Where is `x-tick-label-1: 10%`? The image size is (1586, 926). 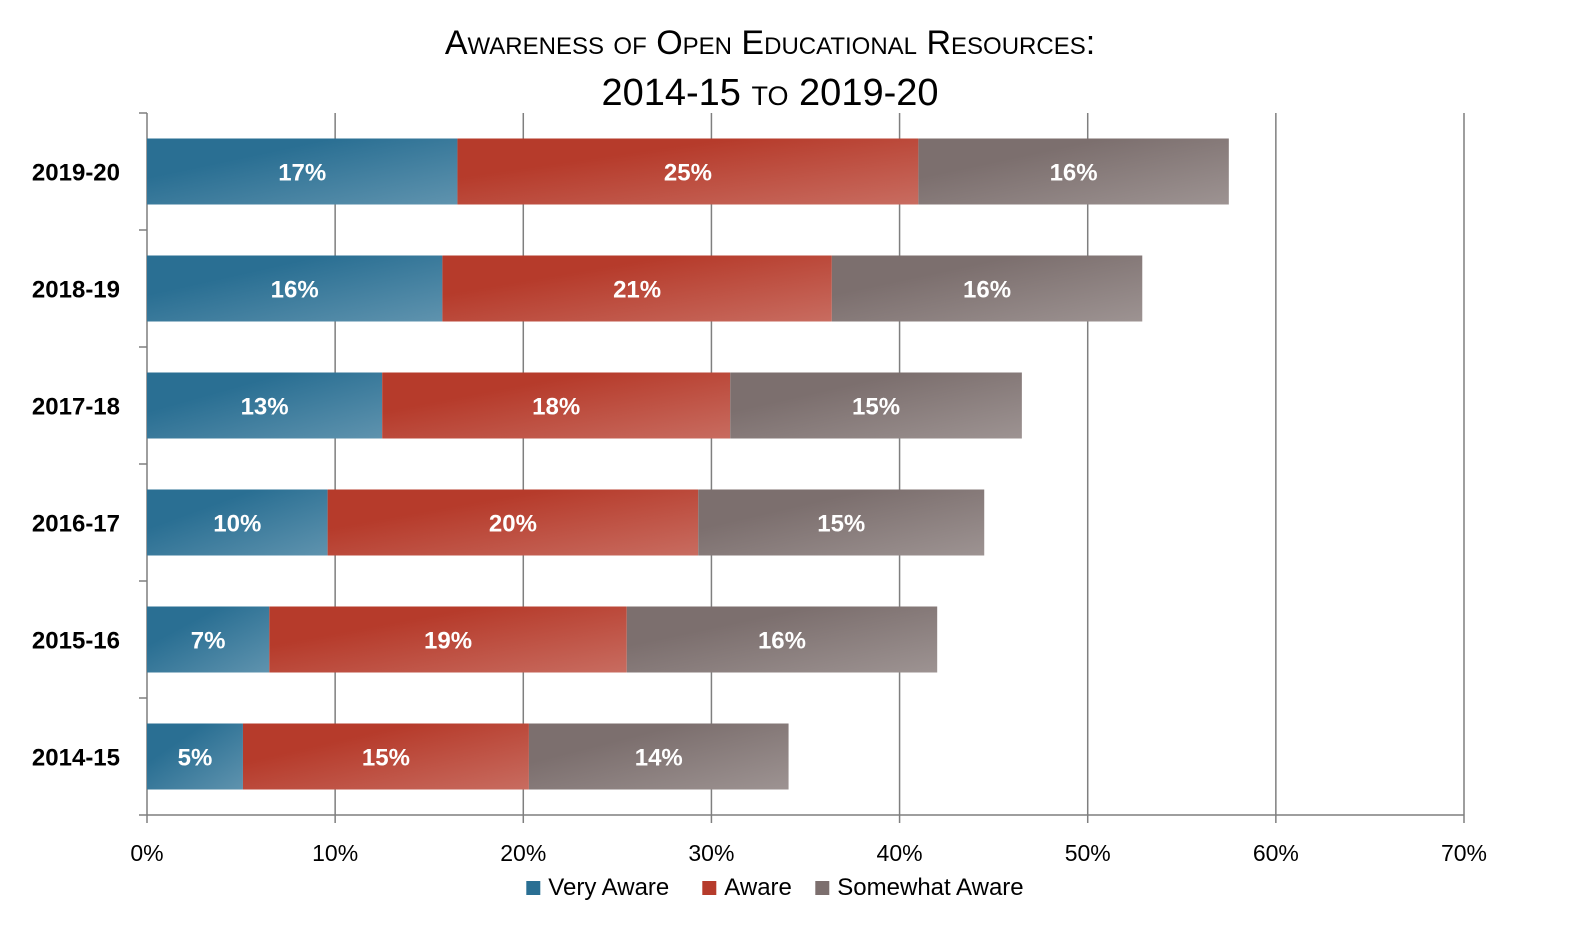
x-tick-label-1: 10% is located at coordinates (335, 853).